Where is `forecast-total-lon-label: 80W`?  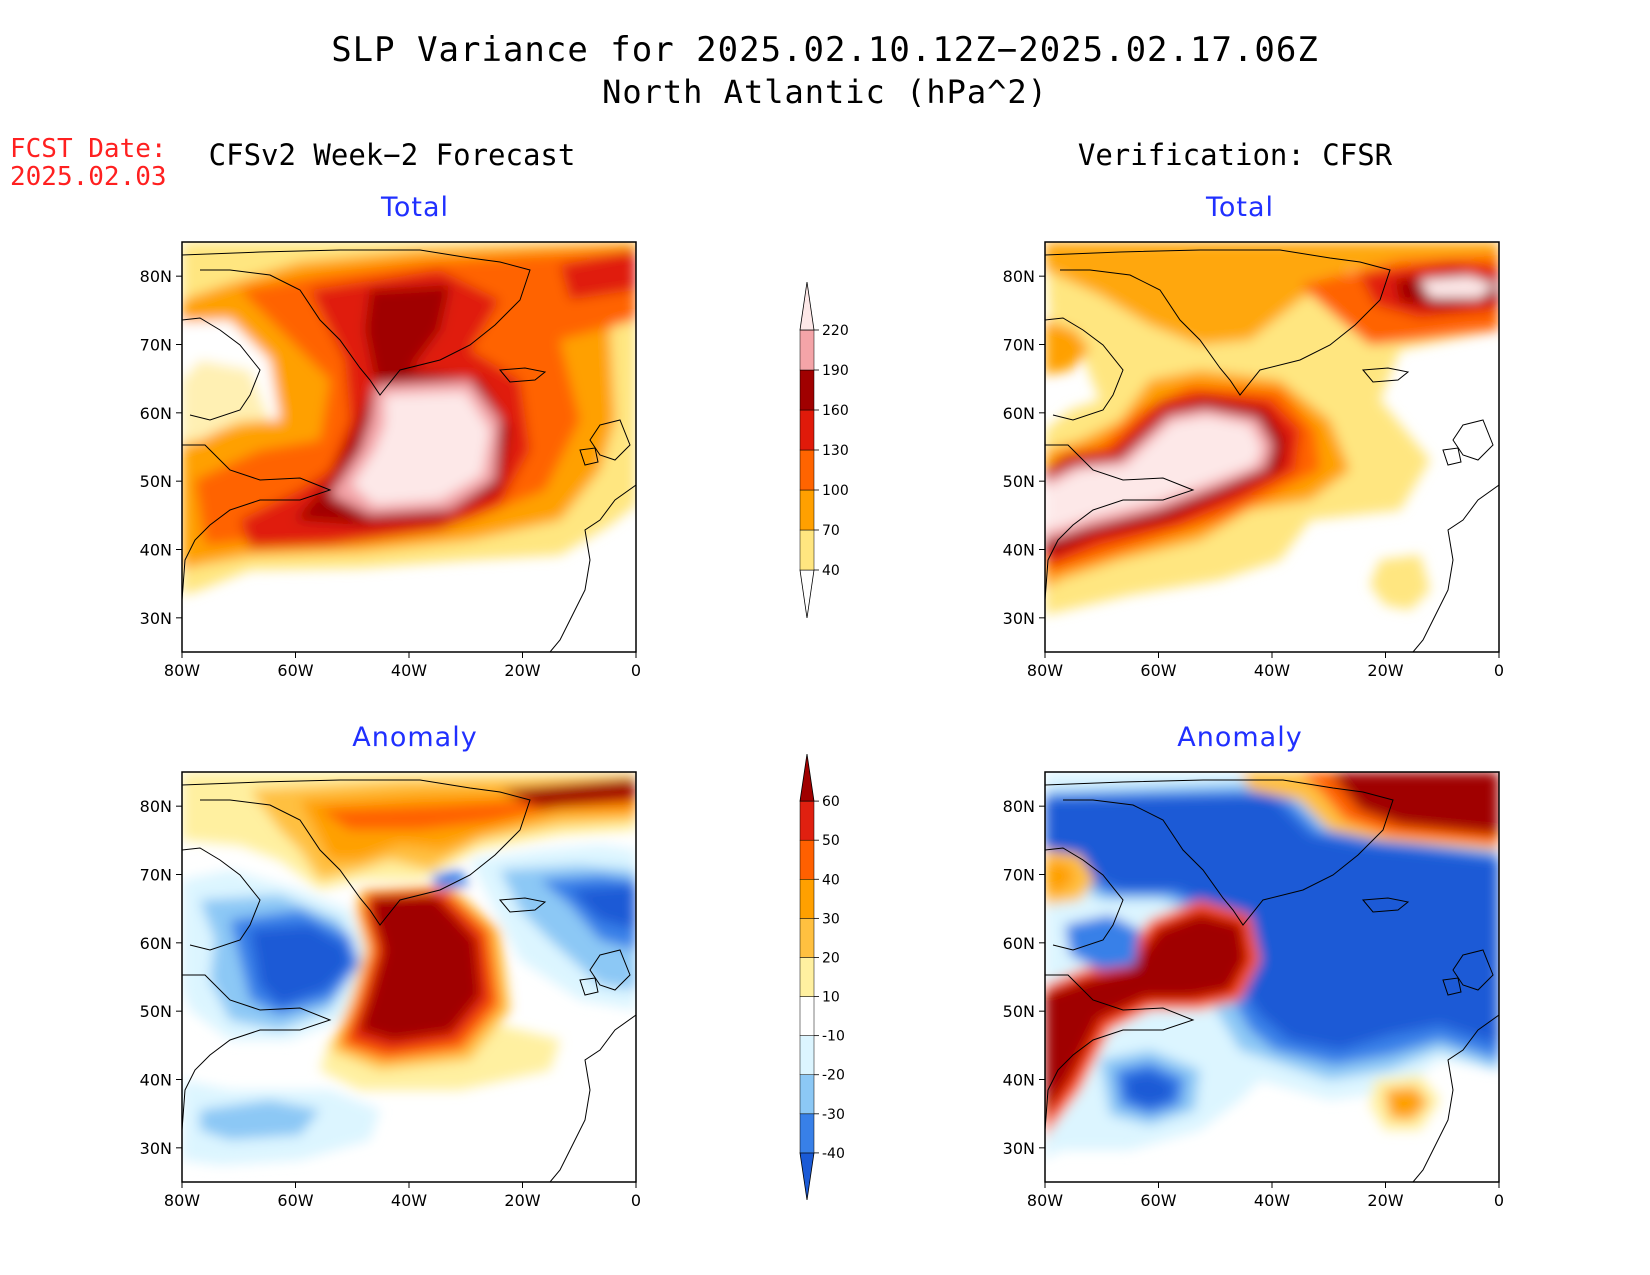
forecast-total-lon-label: 80W is located at coordinates (182, 670).